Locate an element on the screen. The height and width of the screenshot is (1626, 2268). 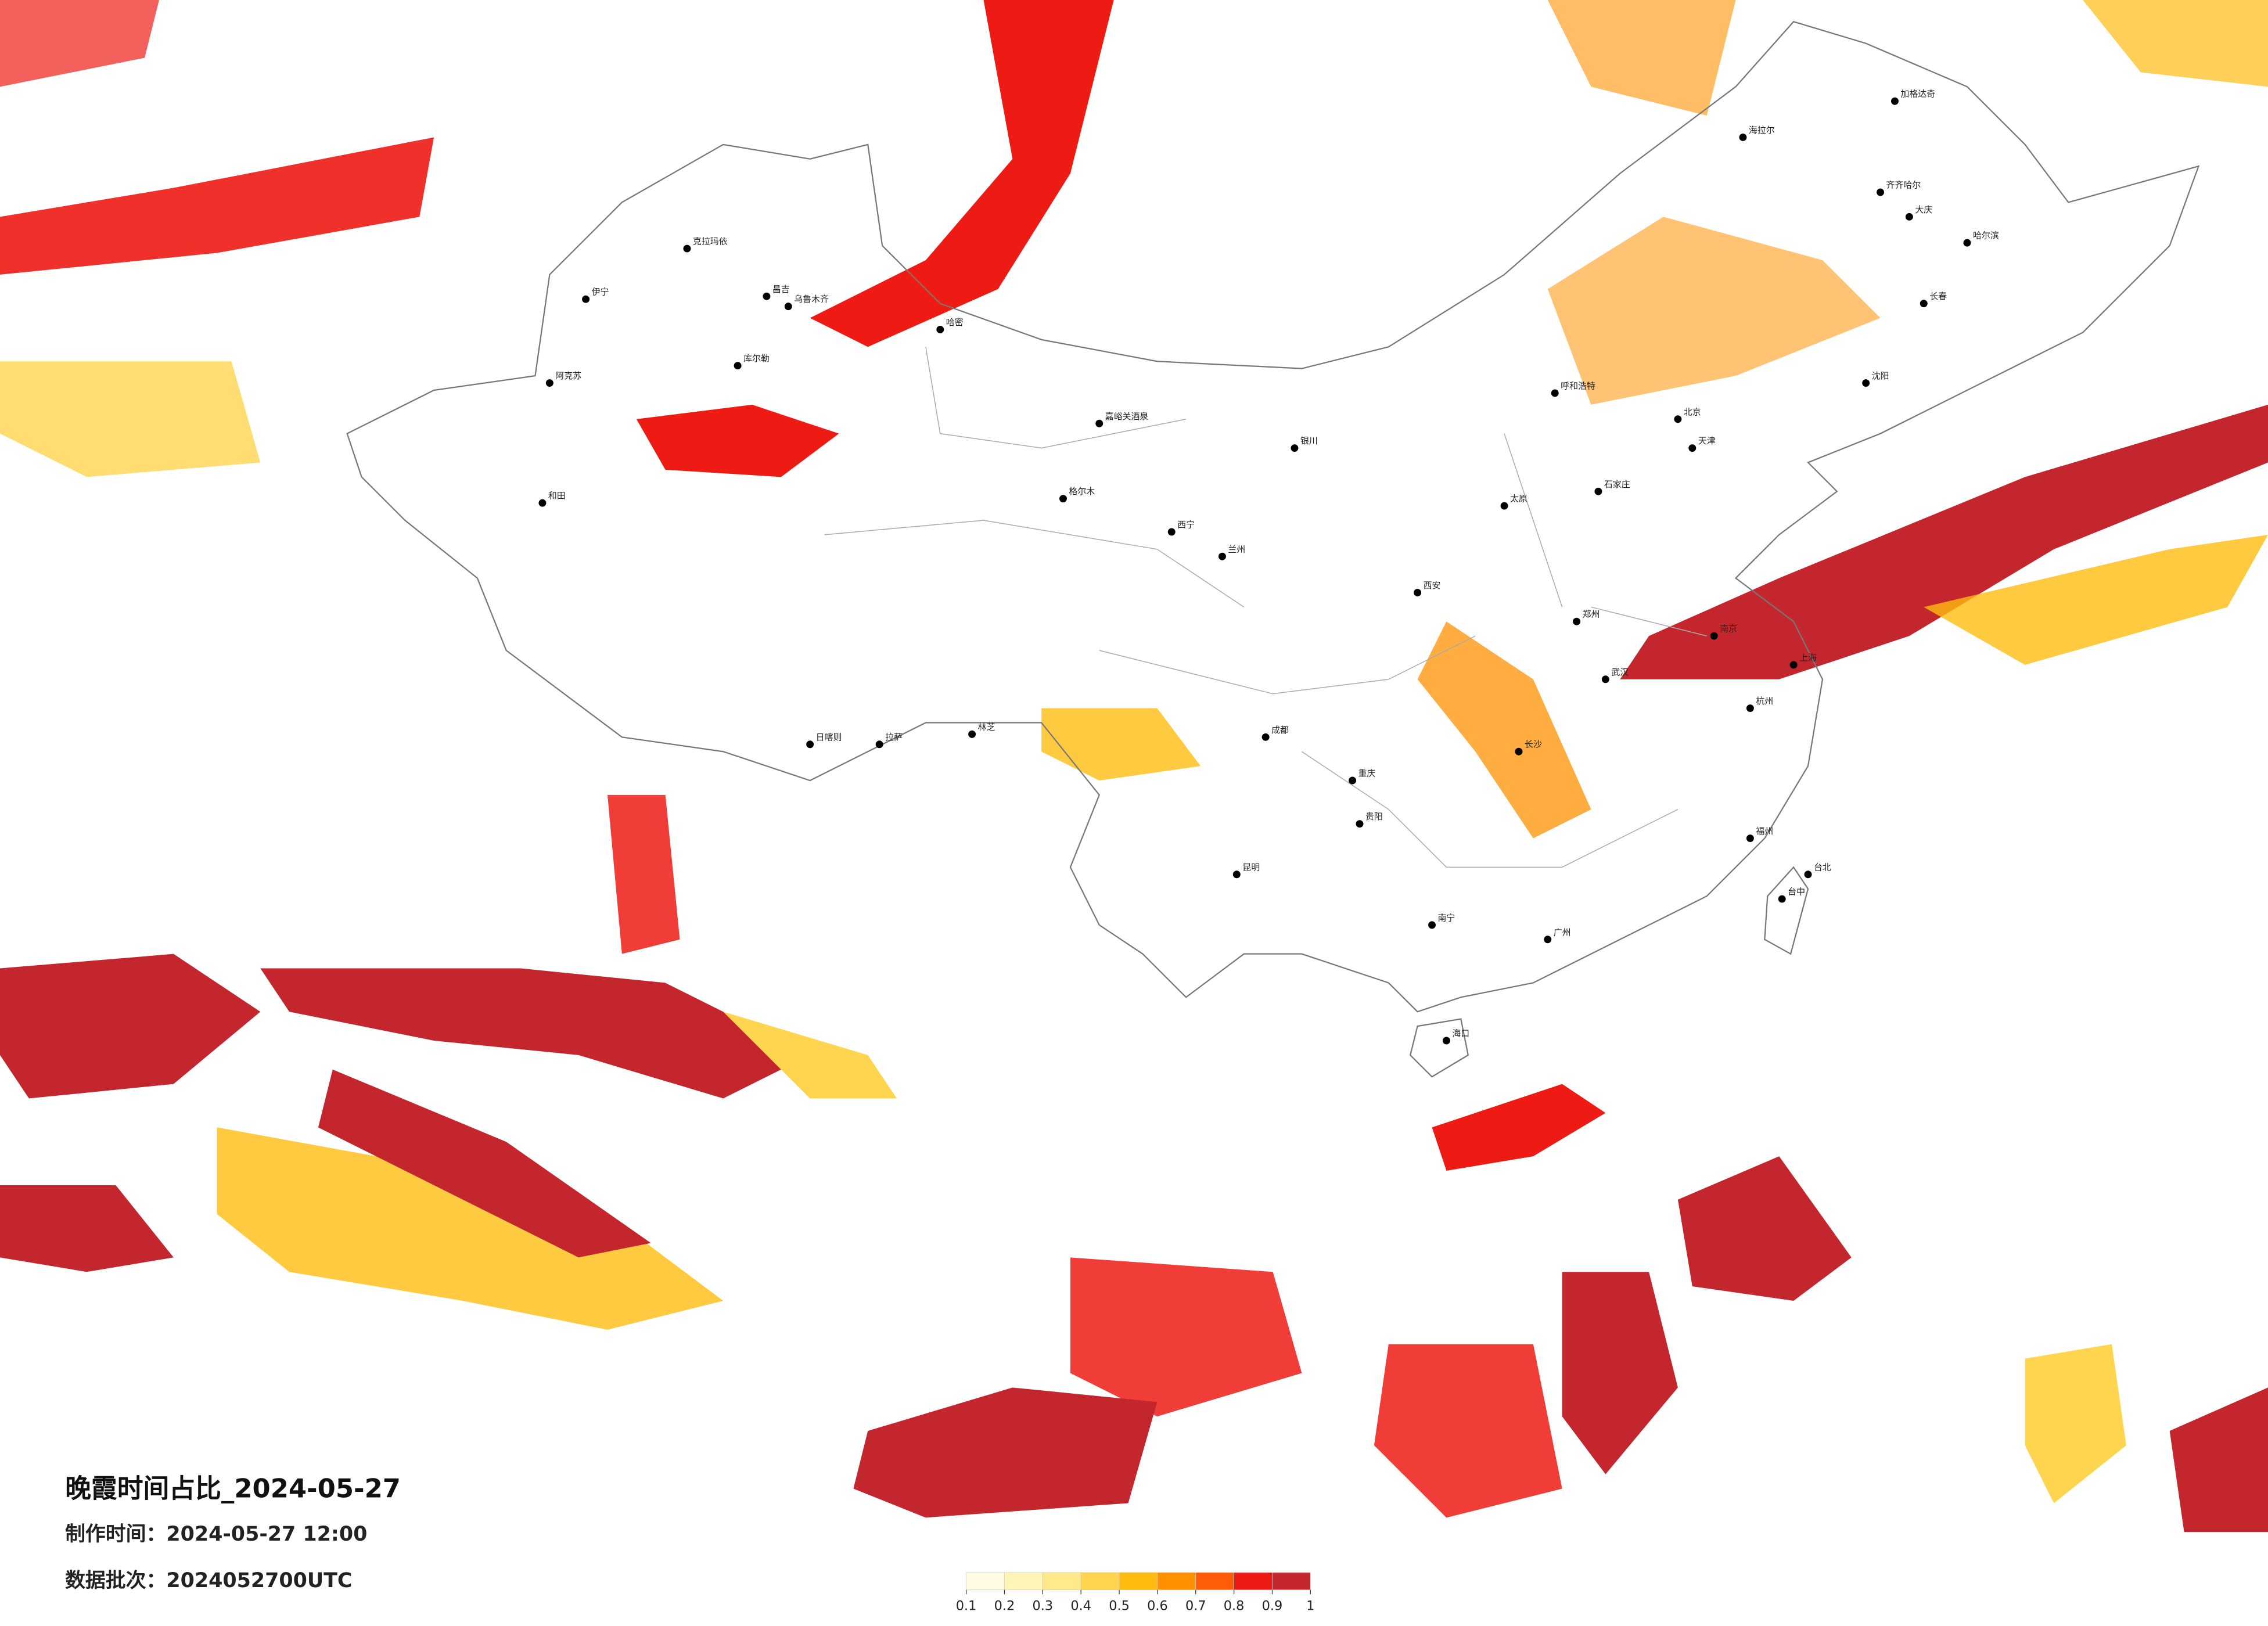
city-label: 福州 is located at coordinates (1764, 831).